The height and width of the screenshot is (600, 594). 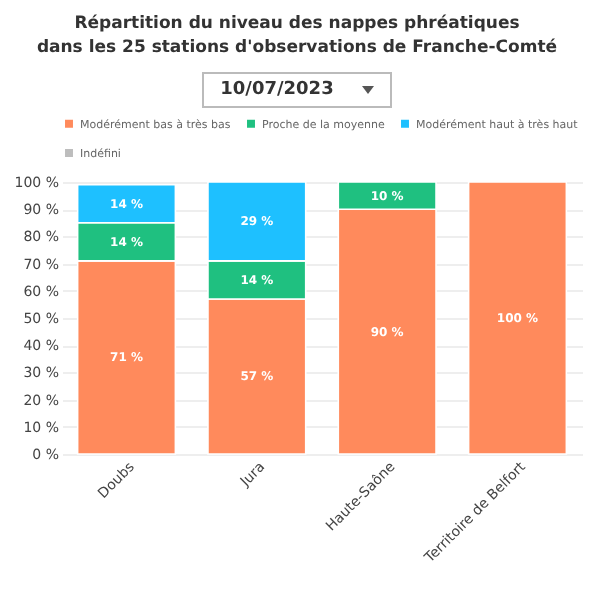 I want to click on bar, so click(x=517, y=318).